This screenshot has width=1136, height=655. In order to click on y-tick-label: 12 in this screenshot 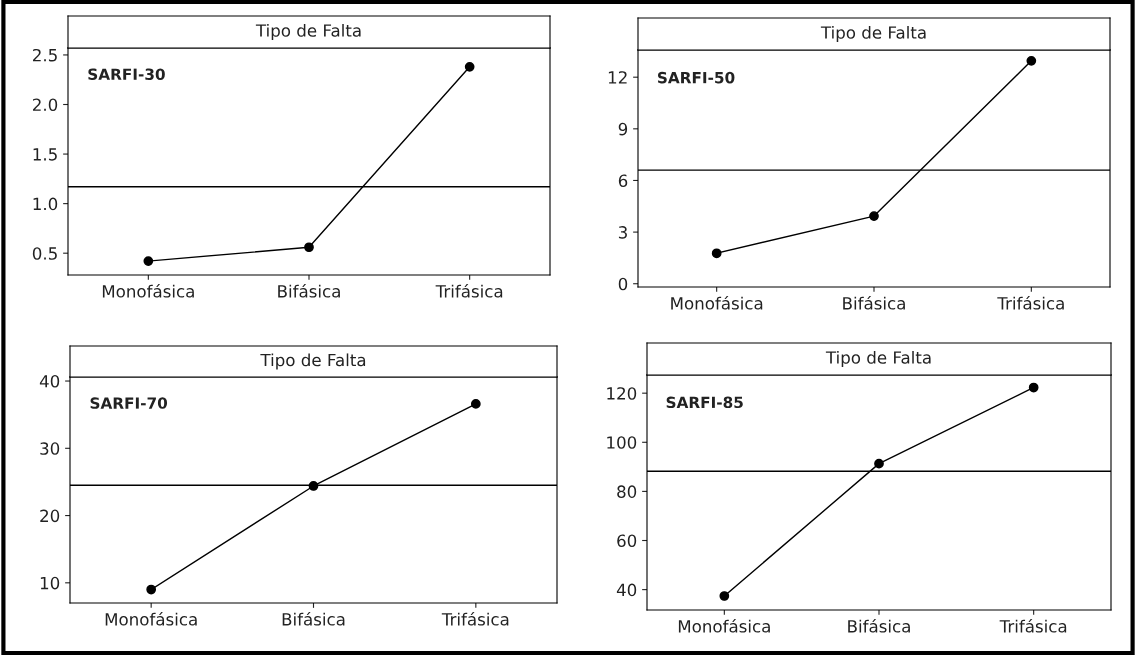, I will do `click(617, 77)`.